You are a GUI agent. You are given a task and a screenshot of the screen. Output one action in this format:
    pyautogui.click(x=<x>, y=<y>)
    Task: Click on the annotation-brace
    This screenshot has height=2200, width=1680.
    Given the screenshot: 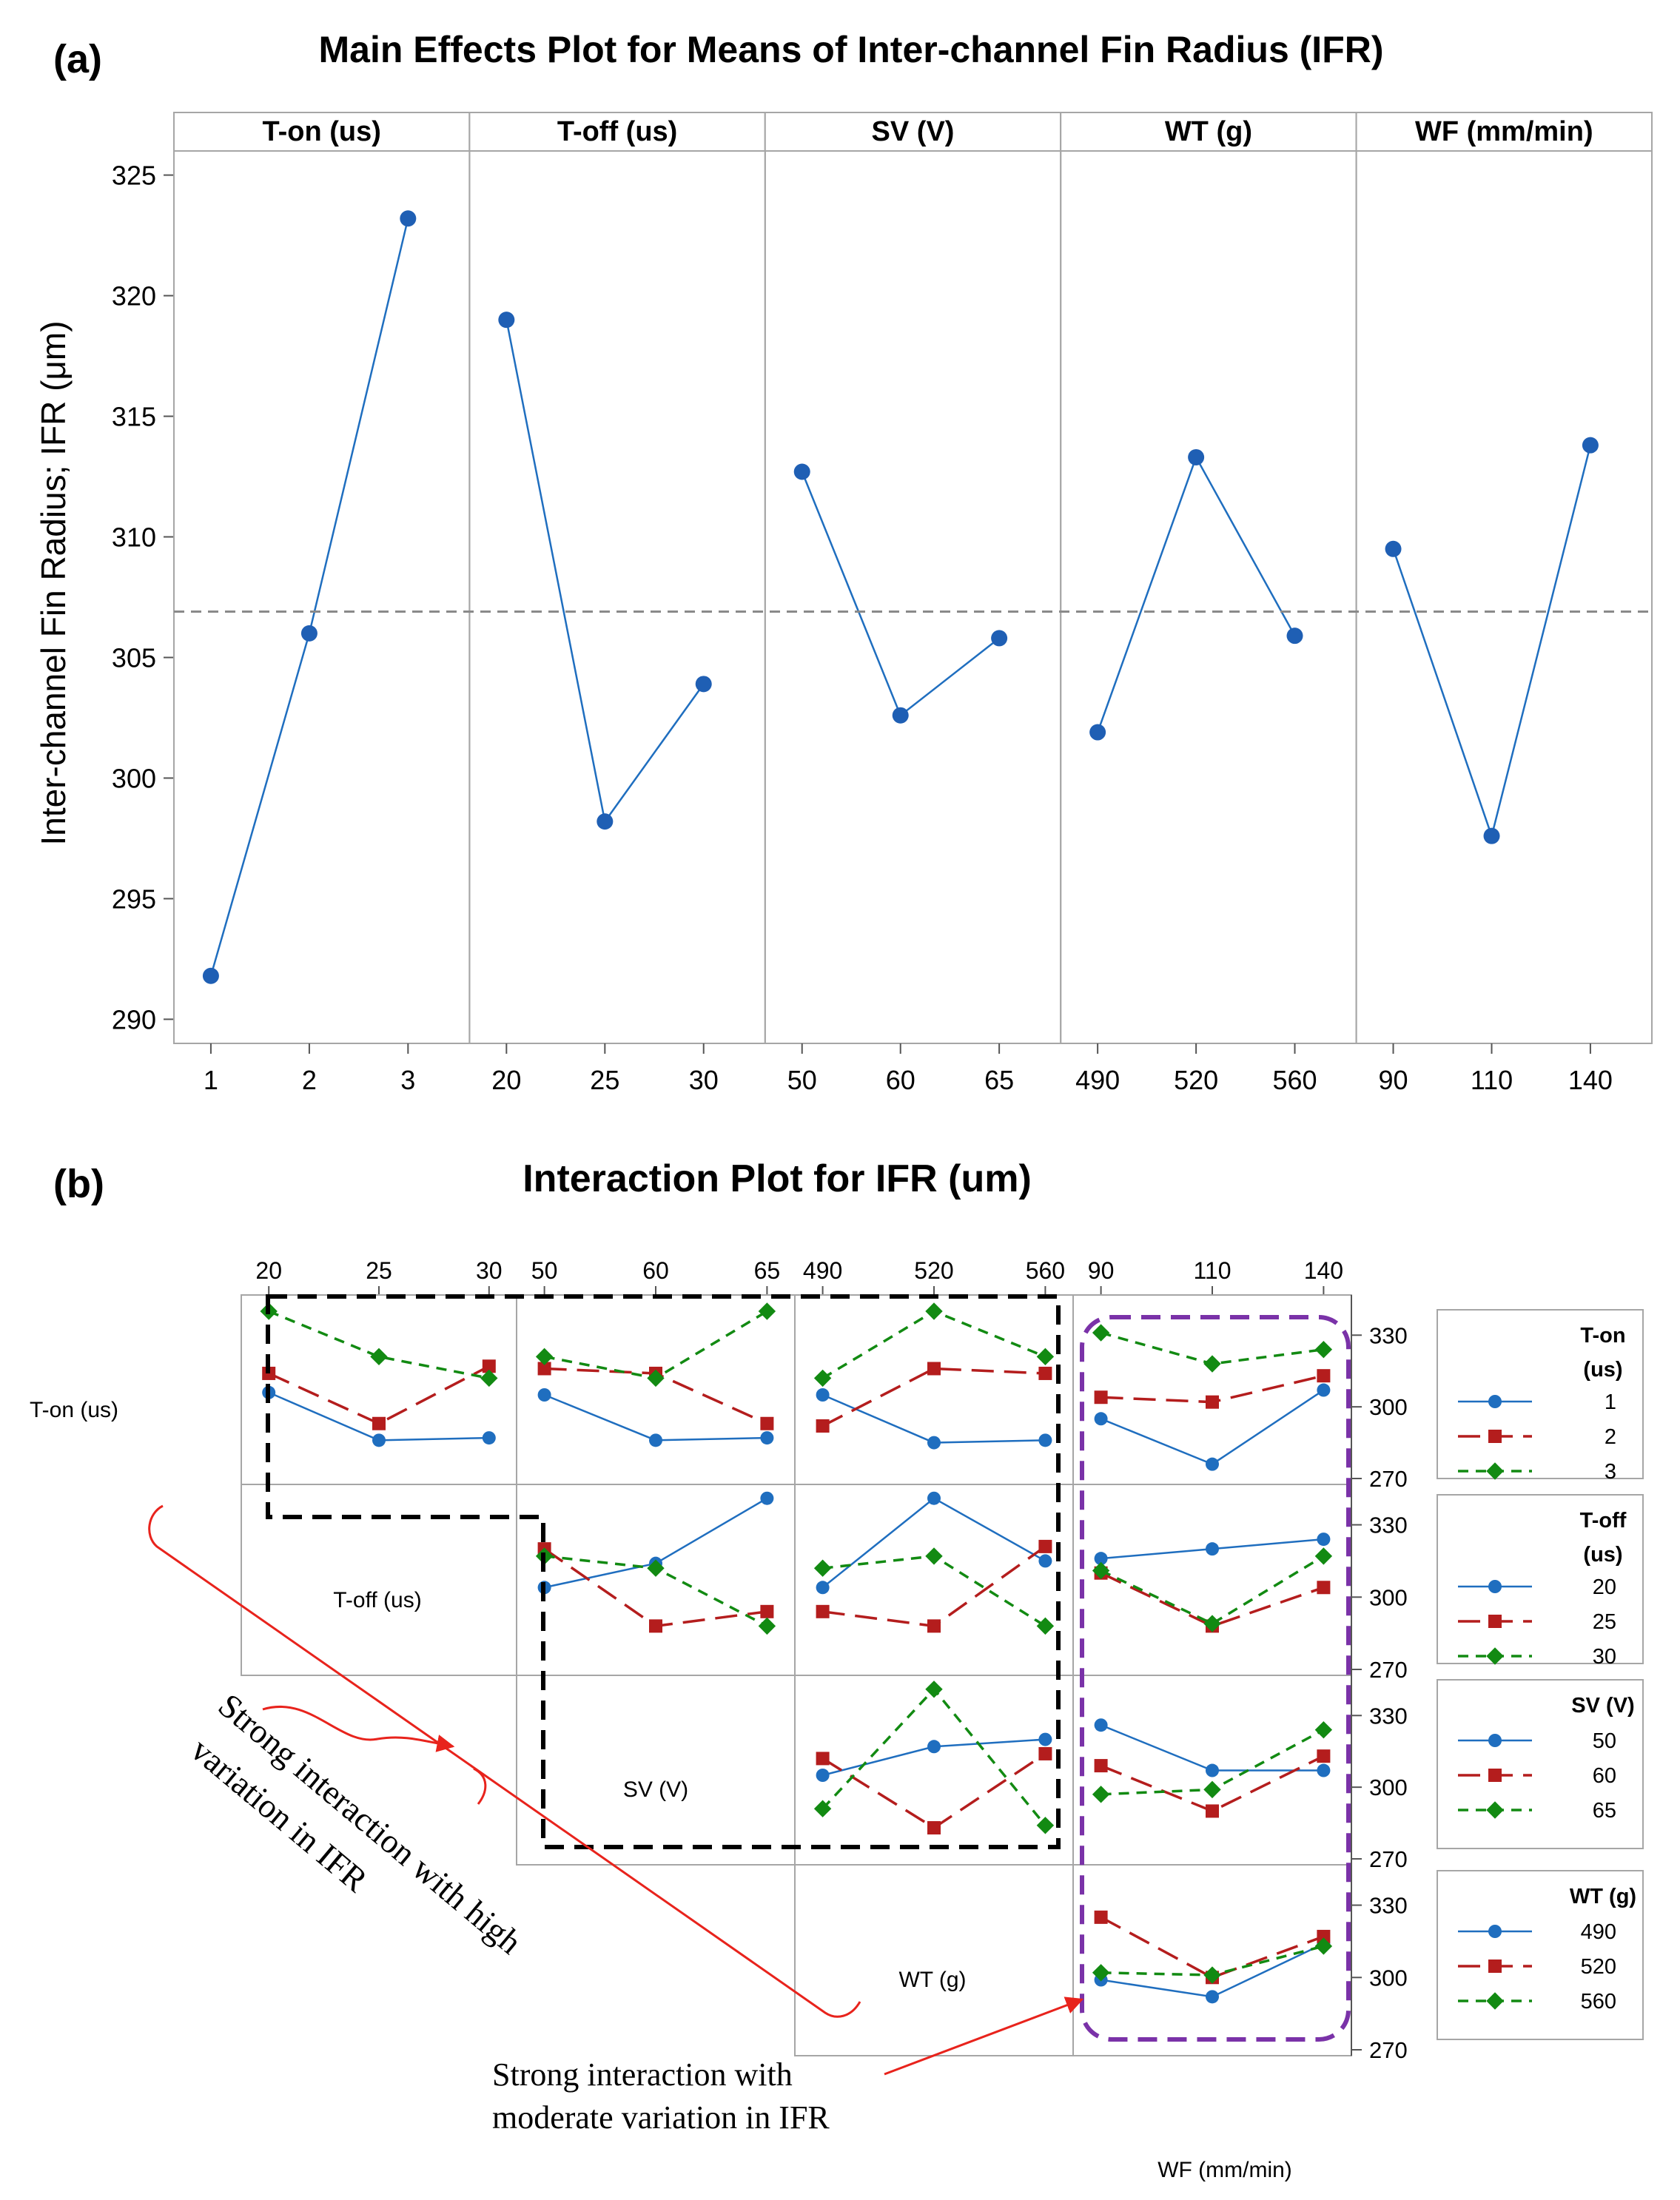 What is the action you would take?
    pyautogui.click(x=505, y=1761)
    